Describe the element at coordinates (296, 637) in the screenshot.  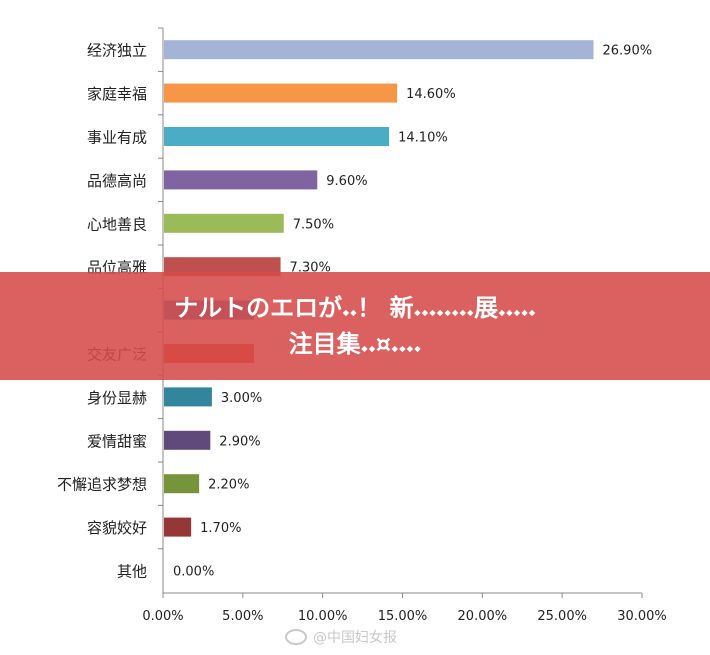
I see `weibo-icon` at that location.